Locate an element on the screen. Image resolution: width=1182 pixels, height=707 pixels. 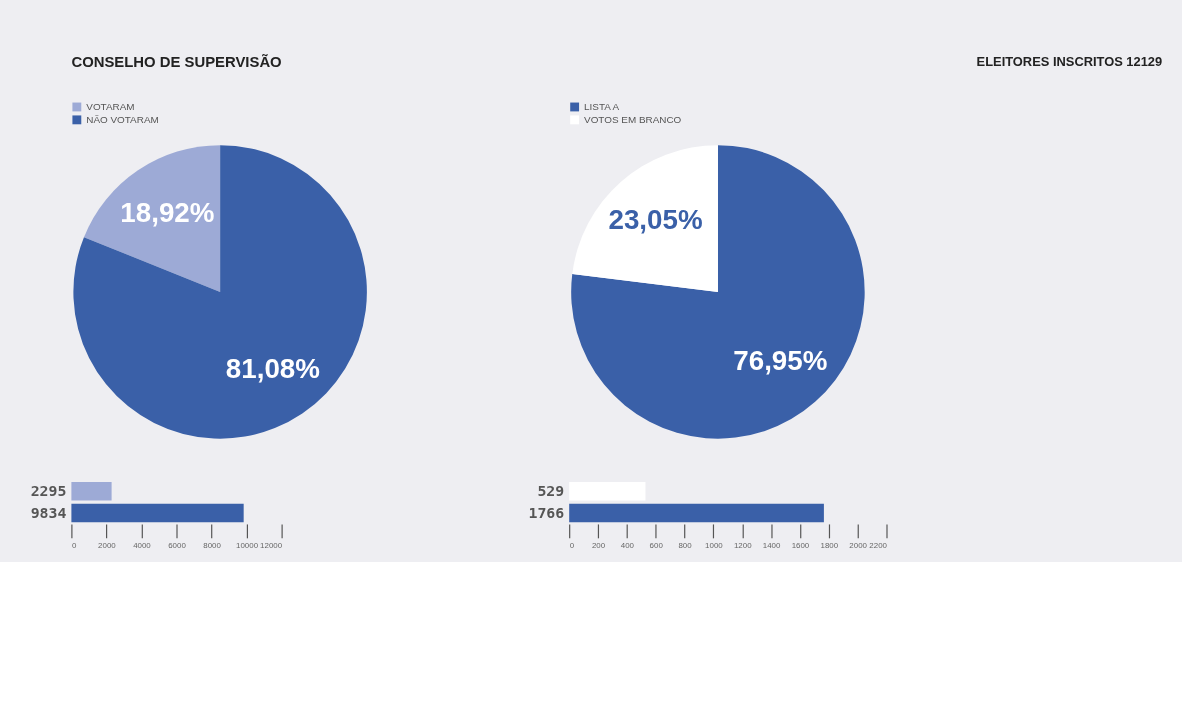
legend-label: VOTOS EM BRANCO is located at coordinates (633, 119).